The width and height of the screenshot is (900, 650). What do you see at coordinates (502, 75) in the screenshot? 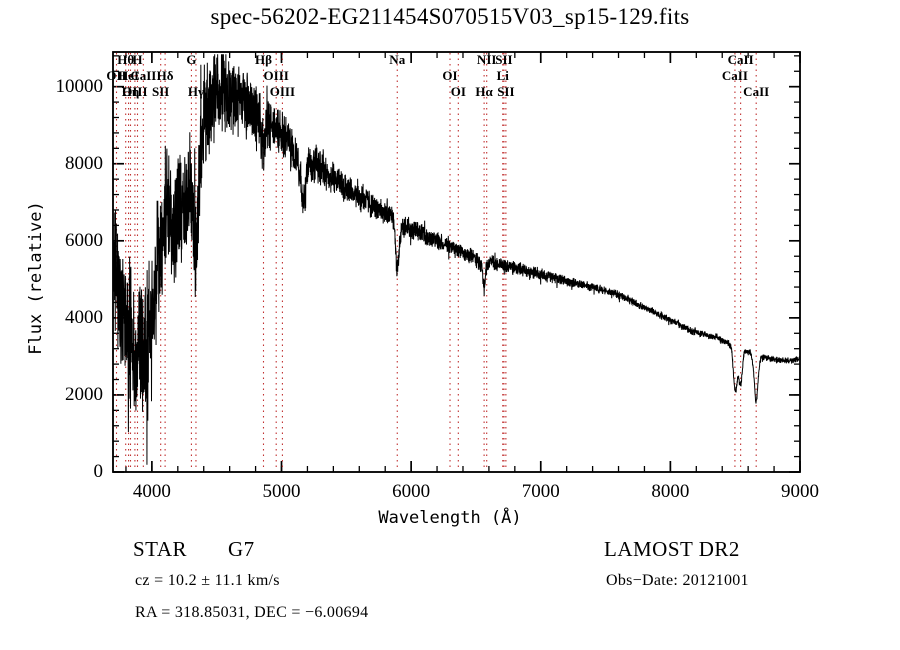
I see `spectral-line-label: Li` at bounding box center [502, 75].